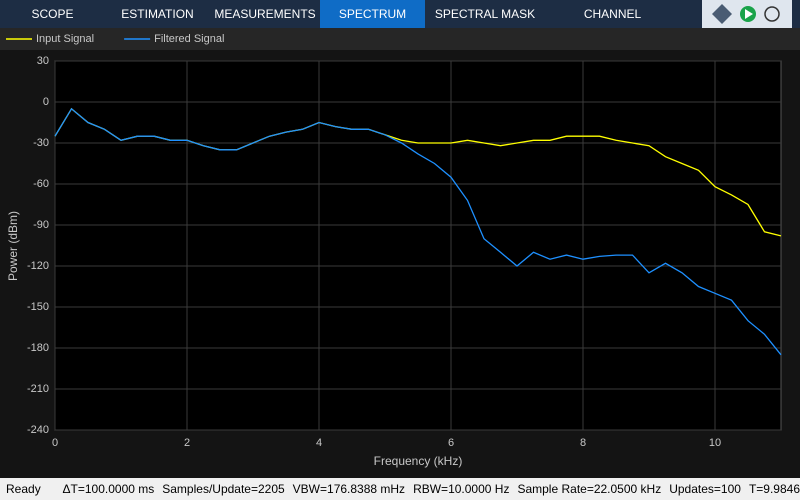 This screenshot has width=800, height=500. Describe the element at coordinates (612, 28) in the screenshot. I see `tab: CHANNEL MEASUREMENTS` at that location.